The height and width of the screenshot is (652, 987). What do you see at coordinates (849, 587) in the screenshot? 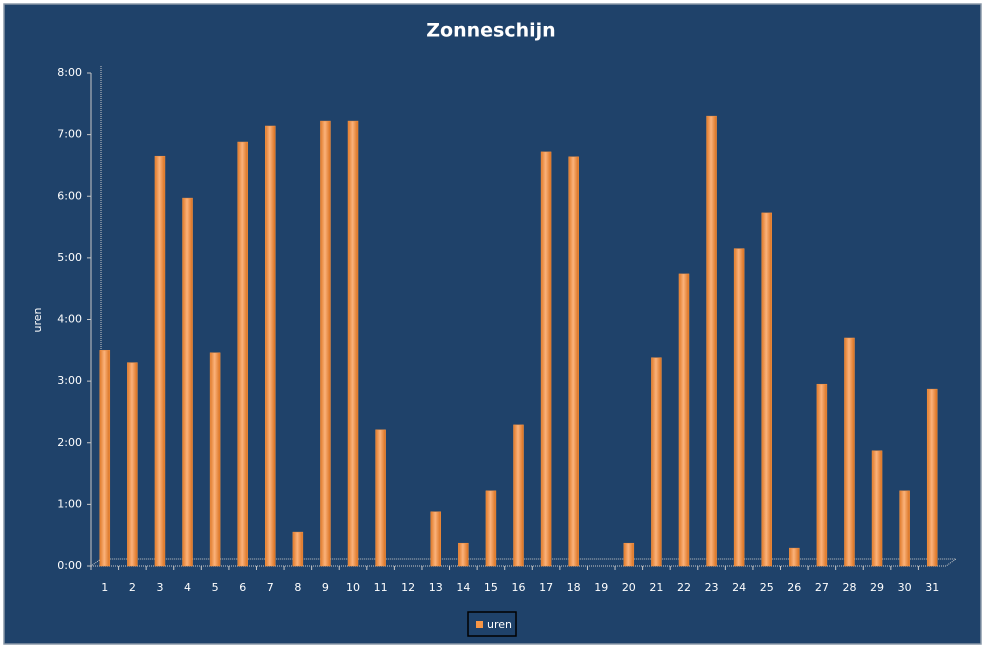
I see `x-tick-label: 28` at bounding box center [849, 587].